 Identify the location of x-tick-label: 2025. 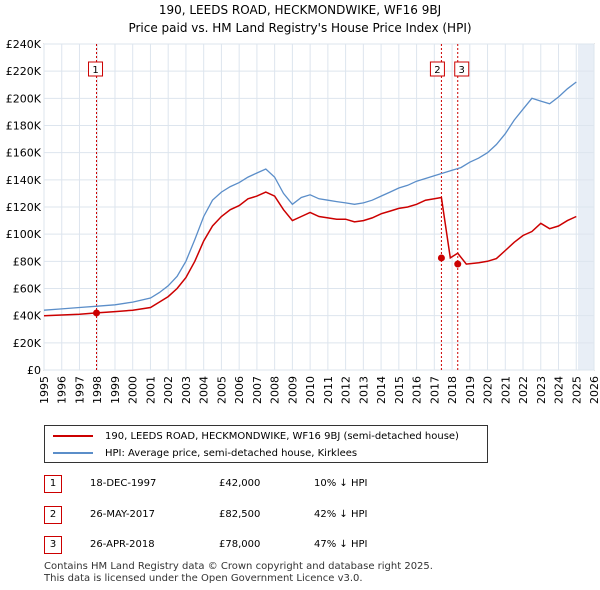
(576, 390).